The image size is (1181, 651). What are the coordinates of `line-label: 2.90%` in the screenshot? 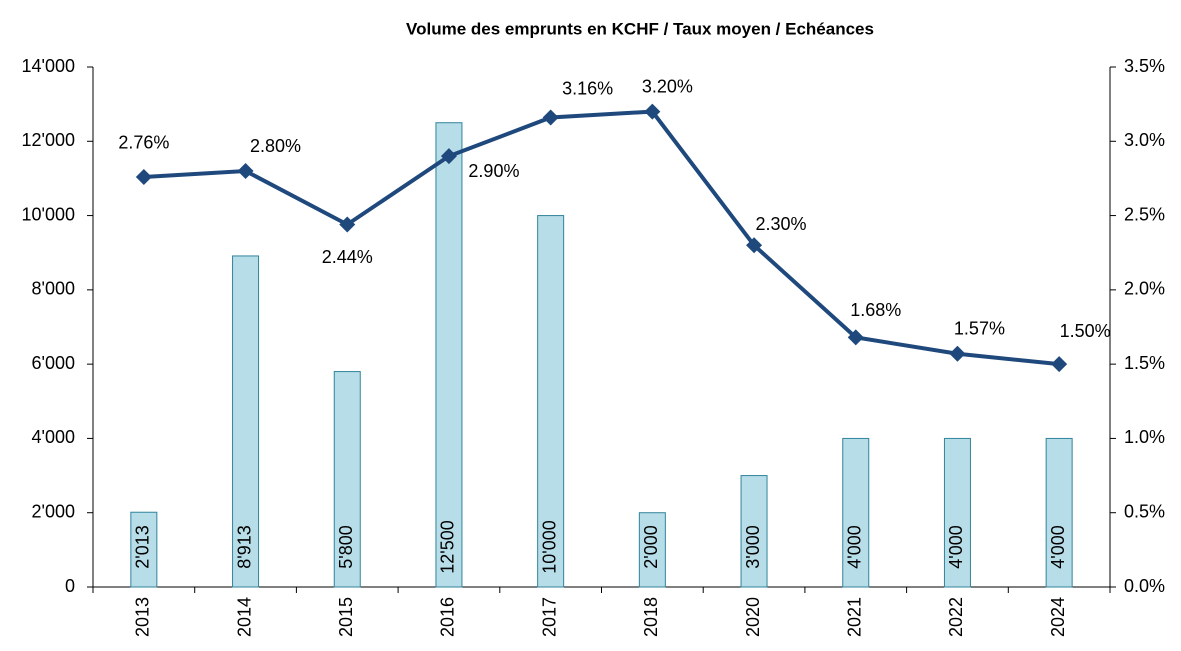 It's located at (493, 171).